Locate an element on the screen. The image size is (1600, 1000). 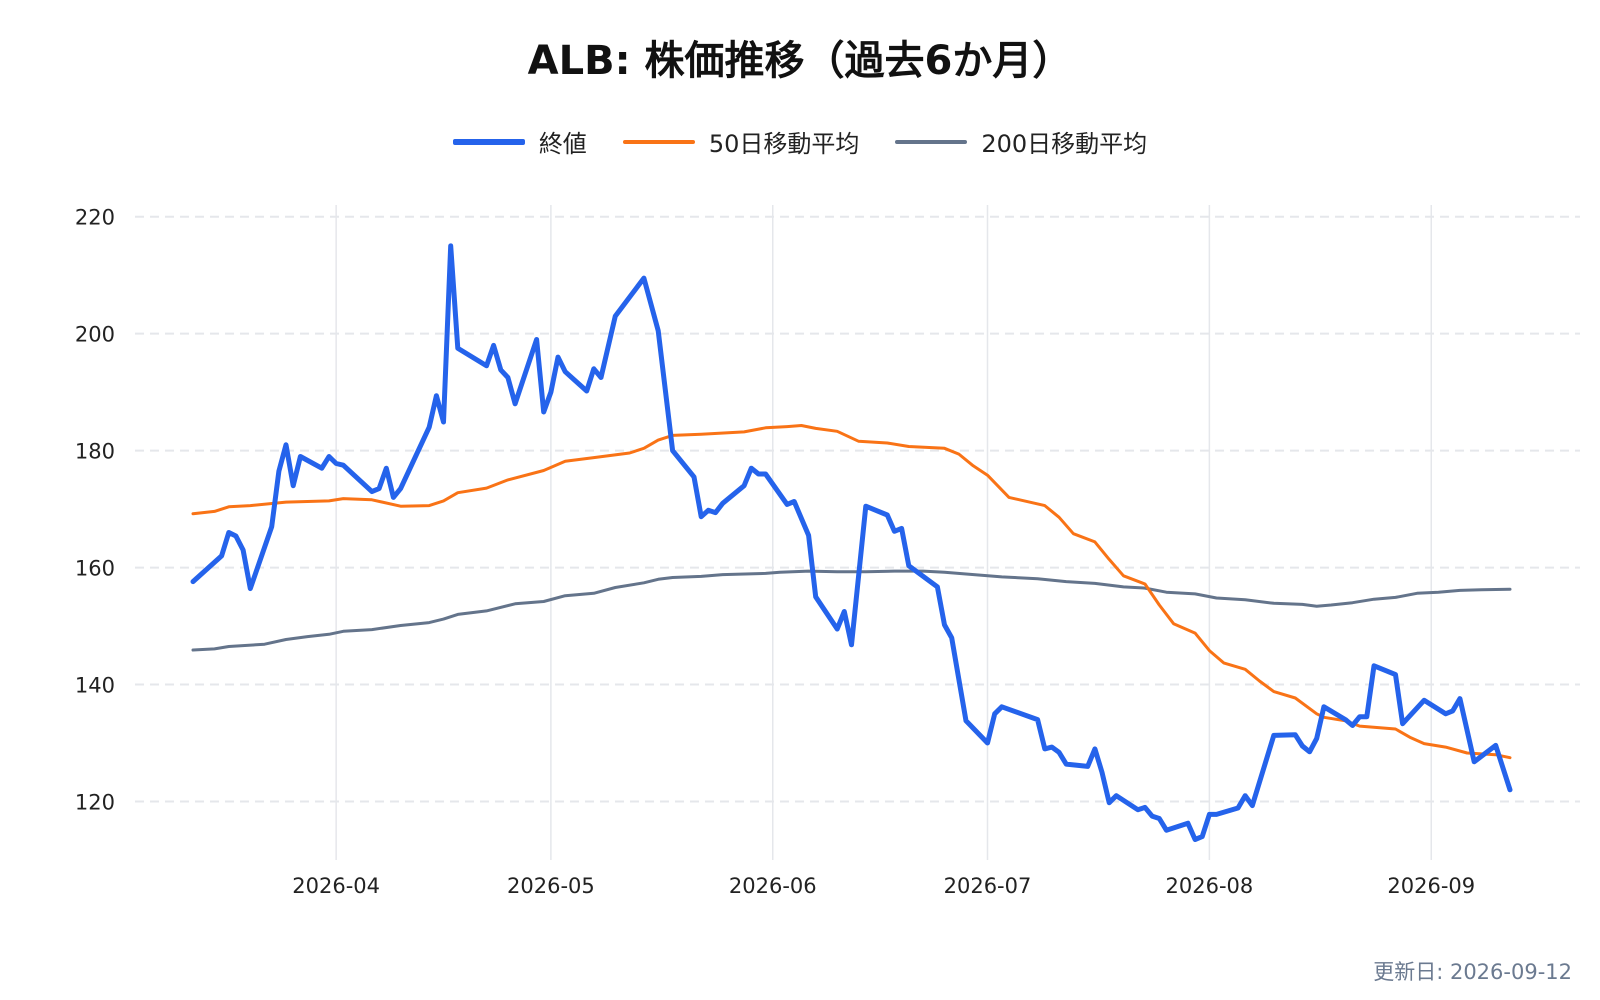
y-tick-label: 160 is located at coordinates (95, 569).